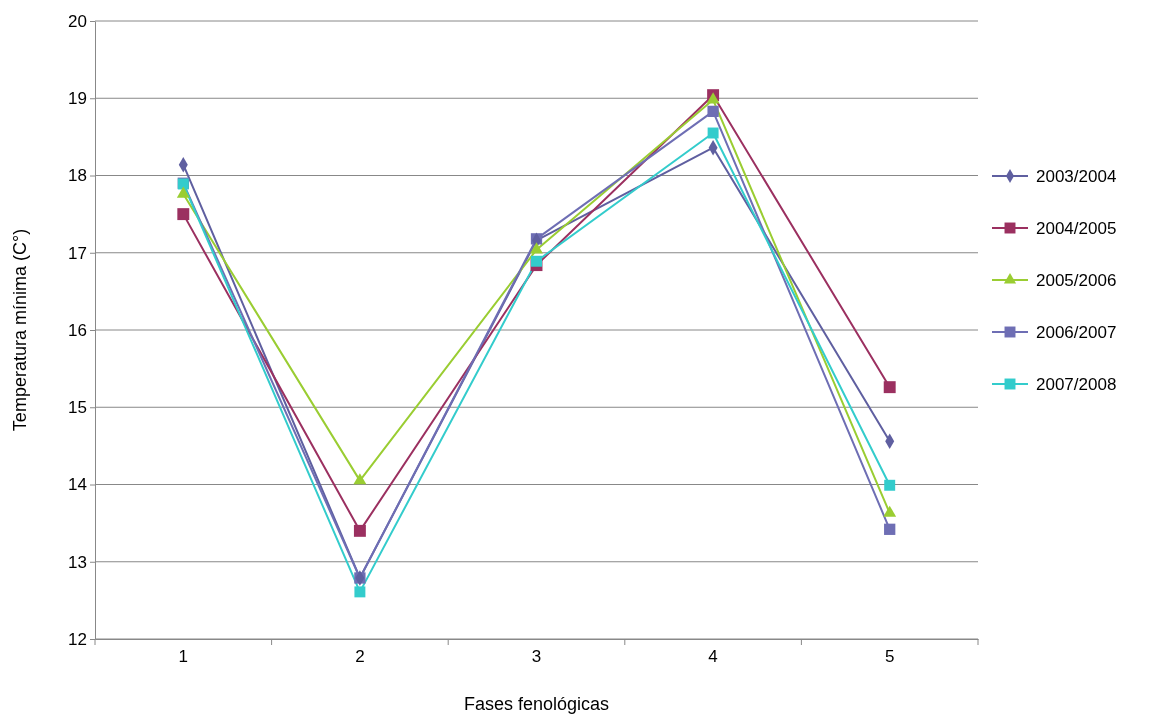 This screenshot has height=720, width=1160. What do you see at coordinates (360, 657) in the screenshot?
I see `x-tick-label: 2` at bounding box center [360, 657].